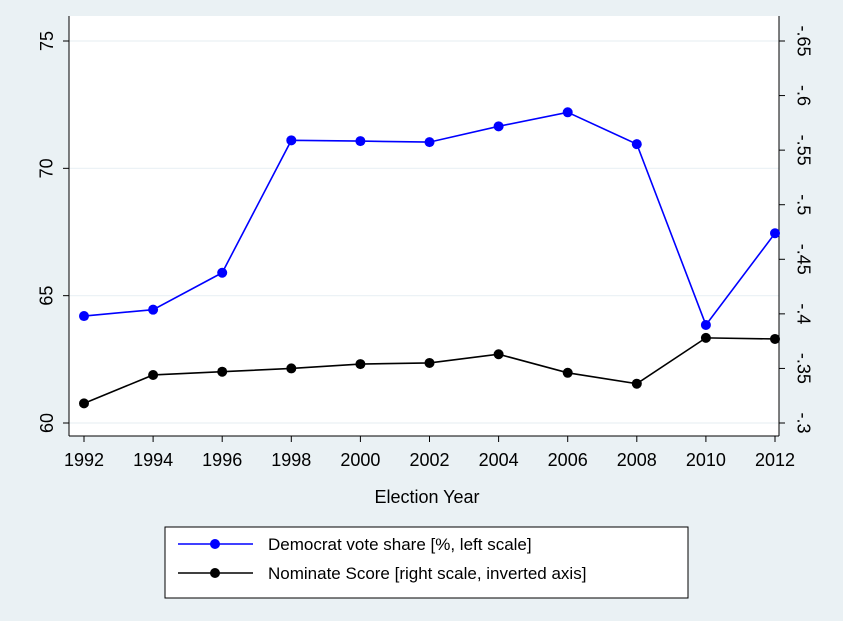 Image resolution: width=843 pixels, height=621 pixels. Describe the element at coordinates (360, 460) in the screenshot. I see `x-axis-tick-label: 2000` at that location.